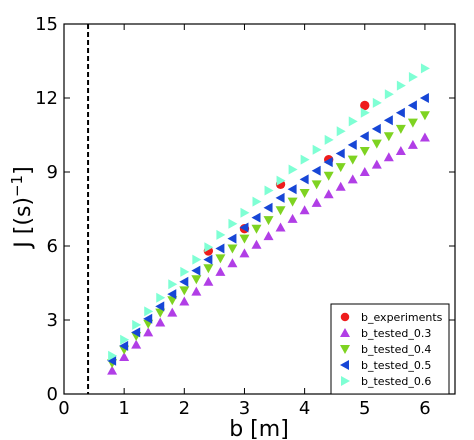 Image resolution: width=474 pixels, height=440 pixels. What do you see at coordinates (52, 172) in the screenshot?
I see `y-tick-label: 9` at bounding box center [52, 172].